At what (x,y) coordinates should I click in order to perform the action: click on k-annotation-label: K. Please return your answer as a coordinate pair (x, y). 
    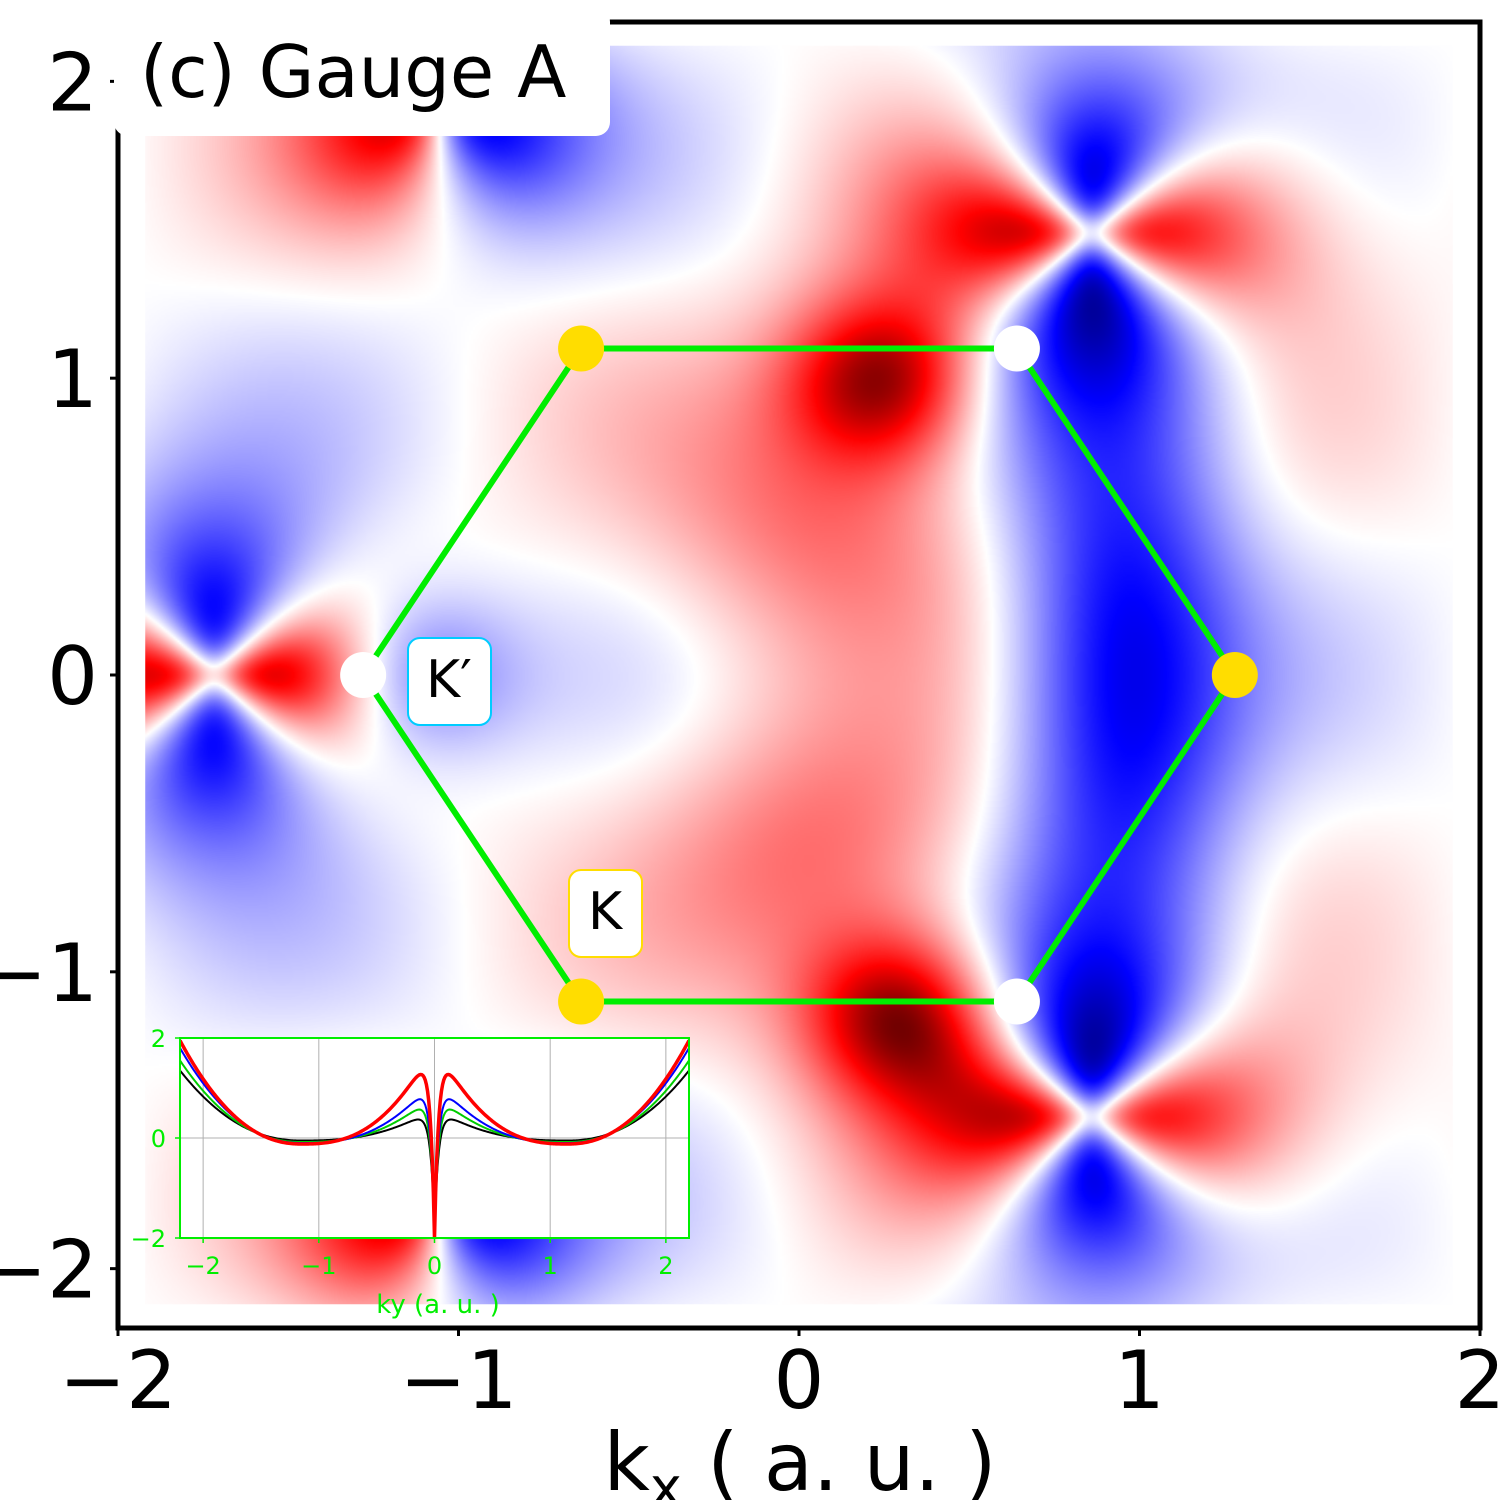
    Looking at the image, I should click on (606, 912).